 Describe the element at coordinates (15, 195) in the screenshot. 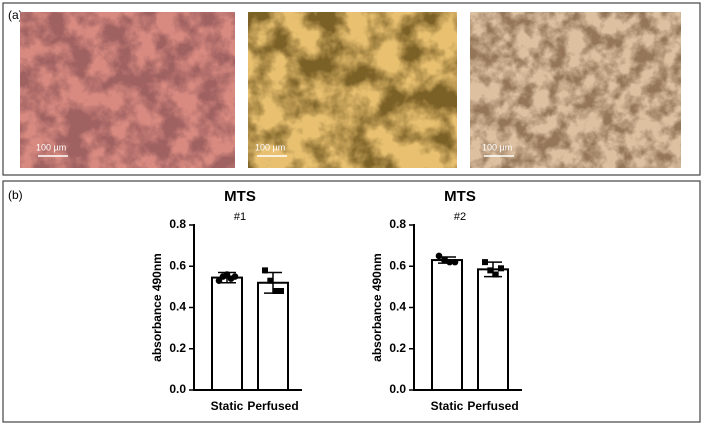

I see `panel-label: (b)` at that location.